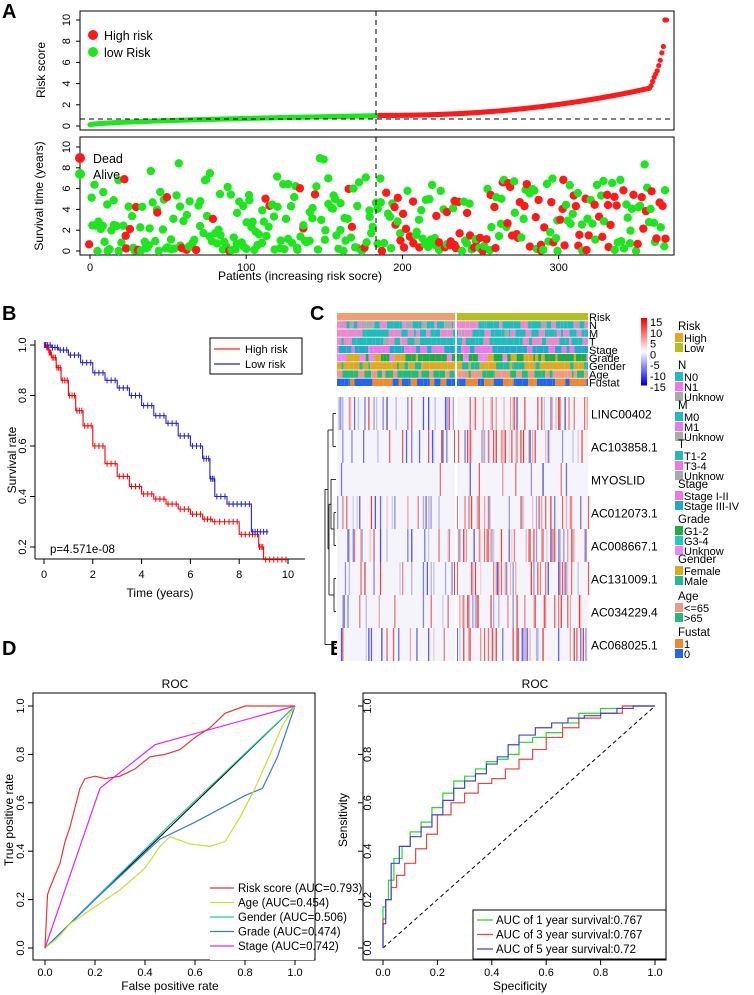 This screenshot has height=995, width=754. Describe the element at coordinates (704, 552) in the screenshot. I see `legend-item-label: Unknow` at that location.